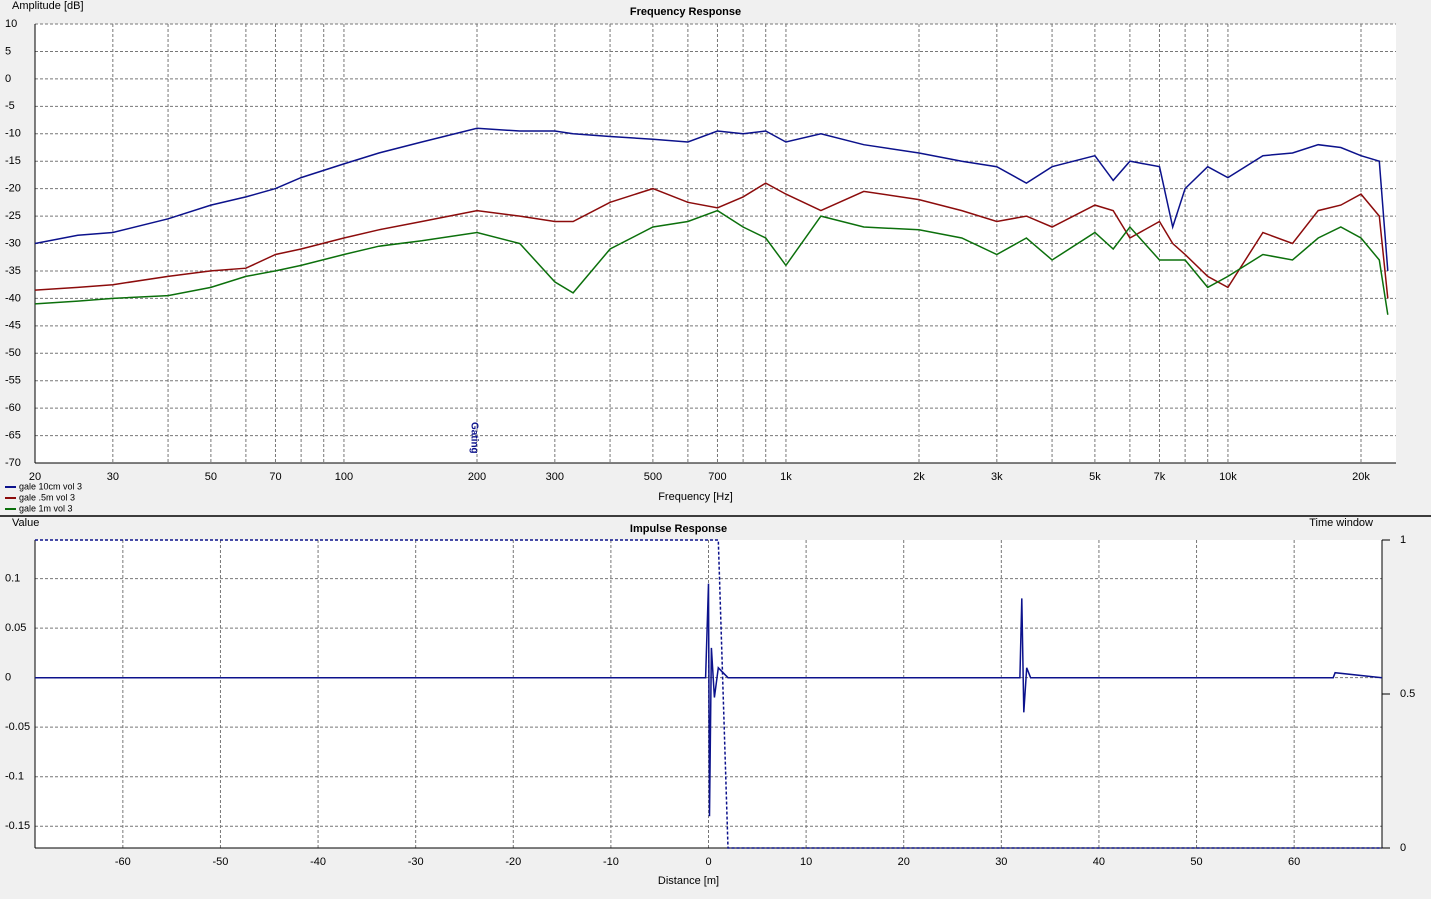  Describe the element at coordinates (786, 477) in the screenshot. I see `x-tick-label: 1k` at that location.